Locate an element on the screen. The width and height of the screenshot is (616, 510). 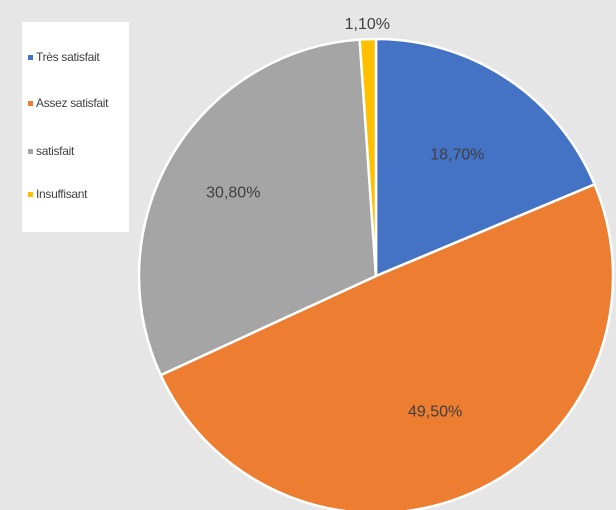
legend-label-insuffisant: Insuffisant is located at coordinates (62, 194).